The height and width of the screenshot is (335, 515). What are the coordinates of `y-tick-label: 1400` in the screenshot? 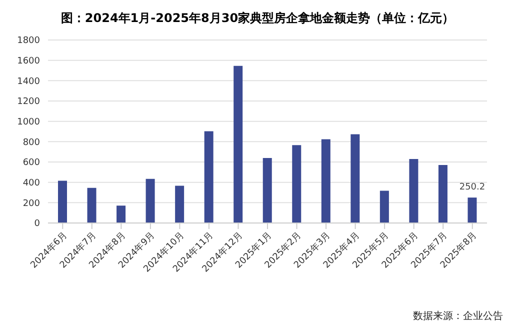 It's located at (28, 81).